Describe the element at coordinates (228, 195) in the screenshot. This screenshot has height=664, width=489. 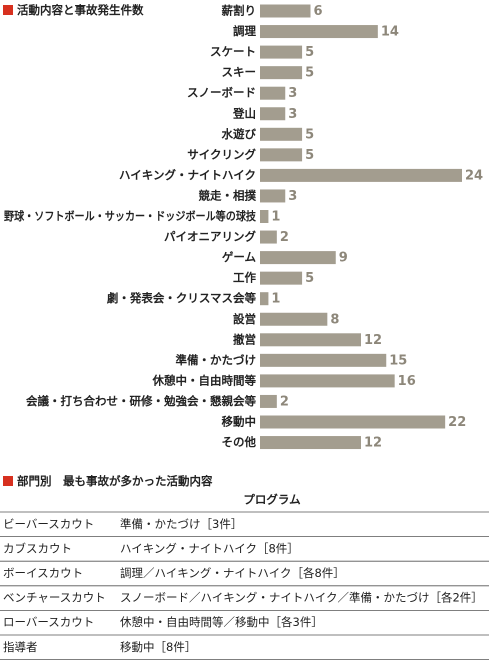
I see `category-label: 競走・相撲` at that location.